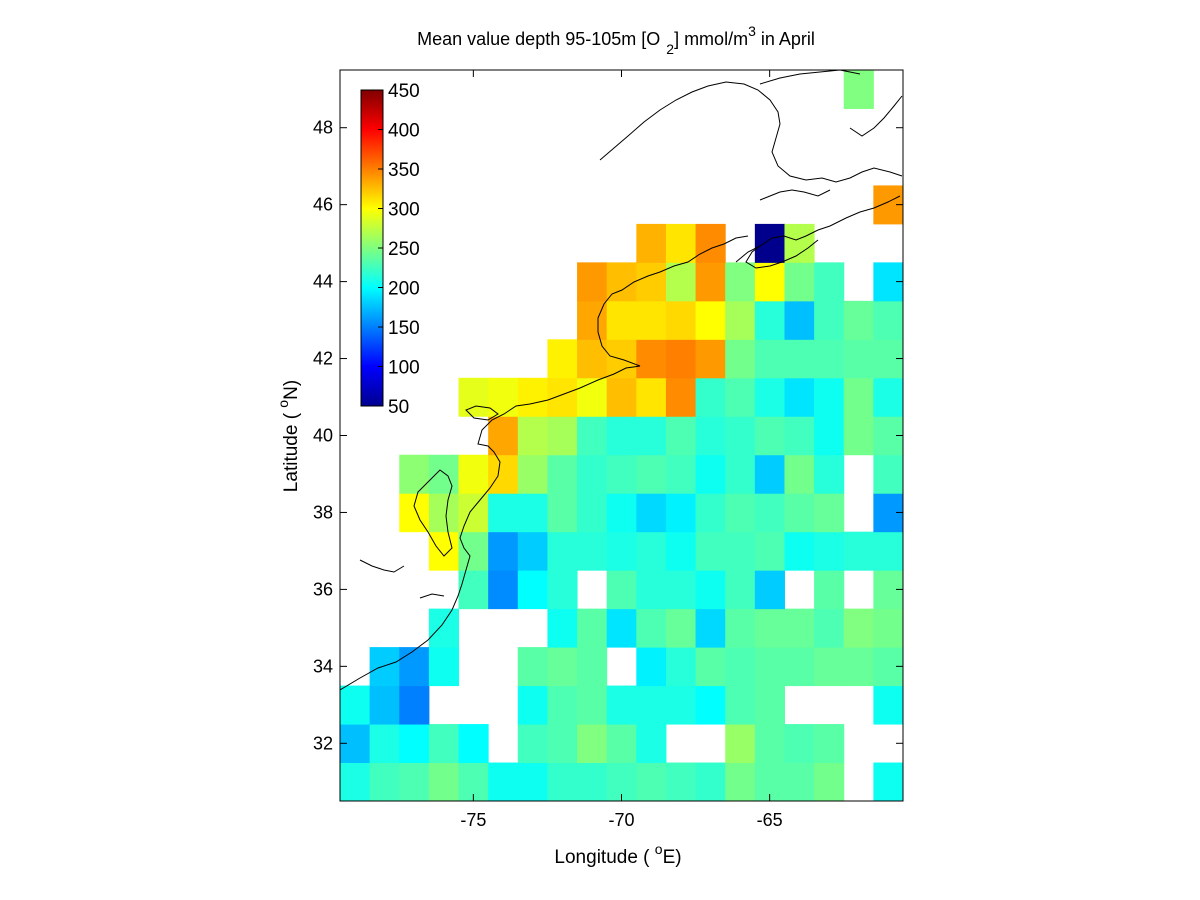 Image resolution: width=1200 pixels, height=900 pixels. Describe the element at coordinates (404, 131) in the screenshot. I see `colorbar-tick-label: 400` at that location.